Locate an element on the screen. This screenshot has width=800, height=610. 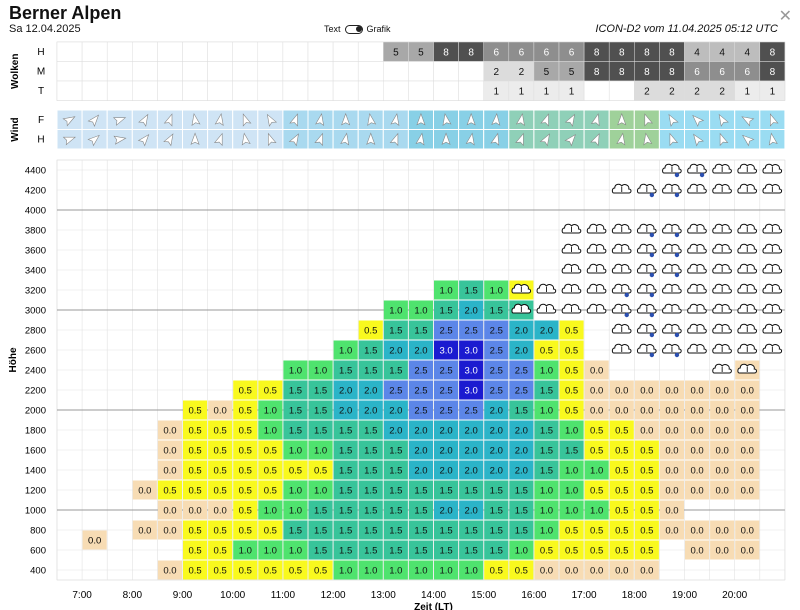
close-icon: ✕ is located at coordinates (785, 16).